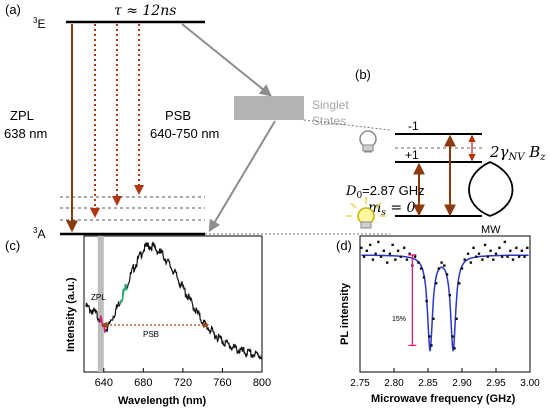  What do you see at coordinates (428, 383) in the screenshot?
I see `odmr-x-tick-label: 2.85` at bounding box center [428, 383].